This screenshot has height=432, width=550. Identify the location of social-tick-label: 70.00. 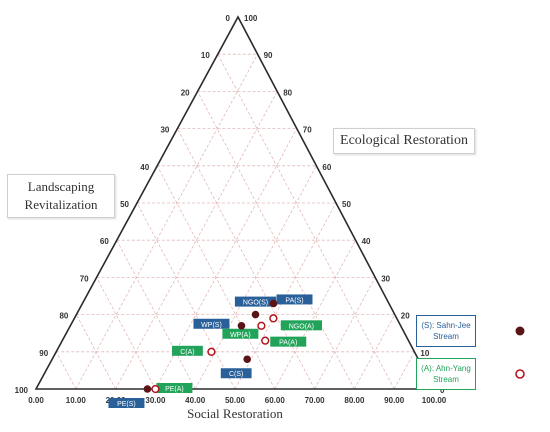
(315, 400).